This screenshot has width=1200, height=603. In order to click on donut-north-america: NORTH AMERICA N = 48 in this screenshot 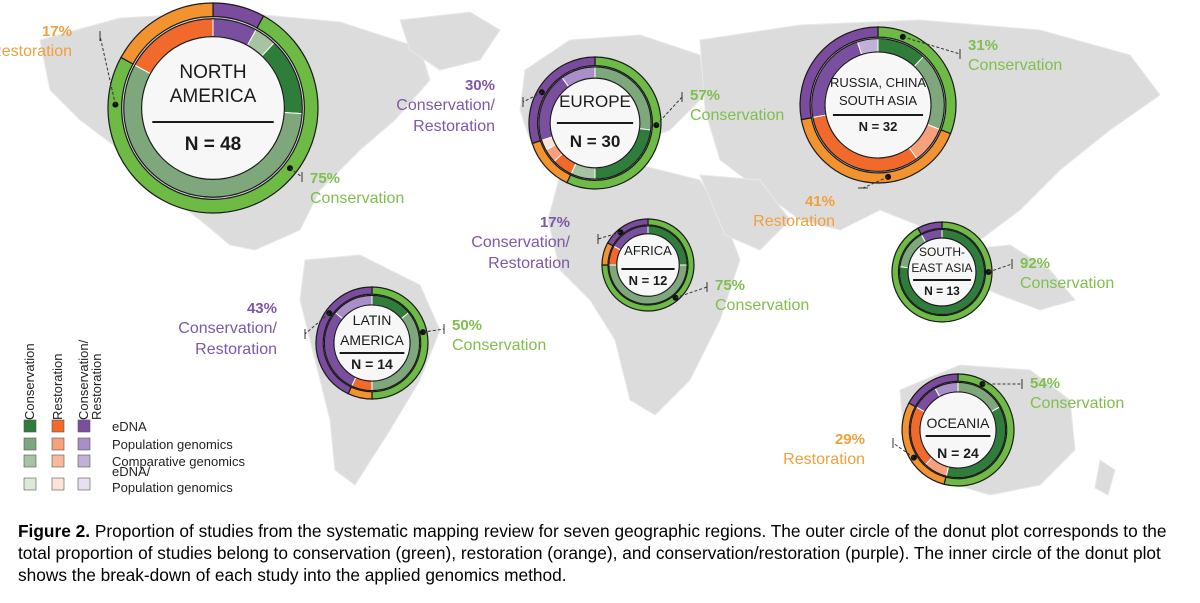, I will do `click(213, 108)`.